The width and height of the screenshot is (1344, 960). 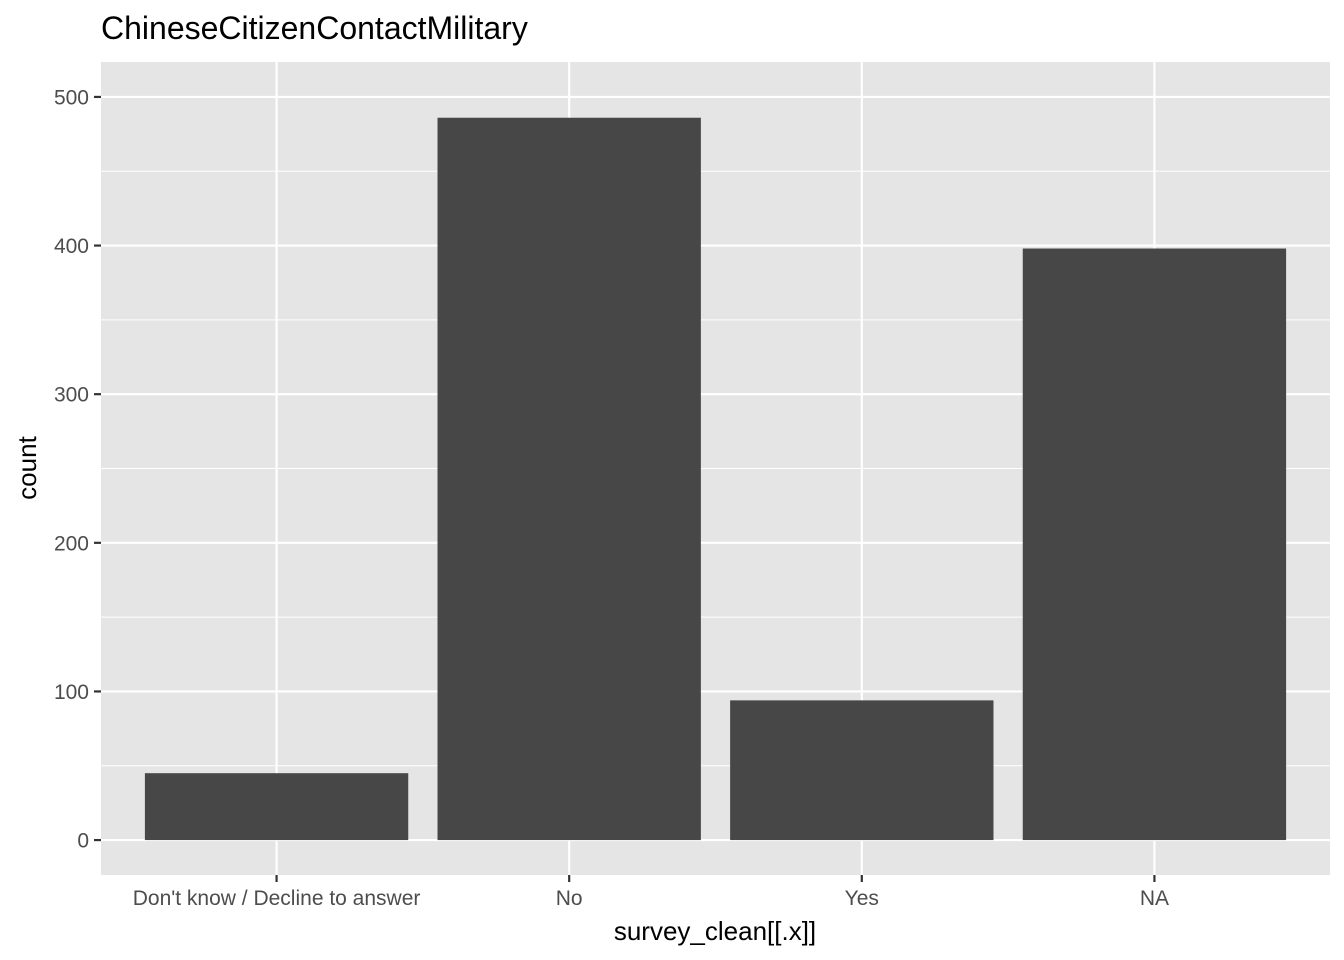 I want to click on x-tick-label: Yes, so click(x=862, y=898).